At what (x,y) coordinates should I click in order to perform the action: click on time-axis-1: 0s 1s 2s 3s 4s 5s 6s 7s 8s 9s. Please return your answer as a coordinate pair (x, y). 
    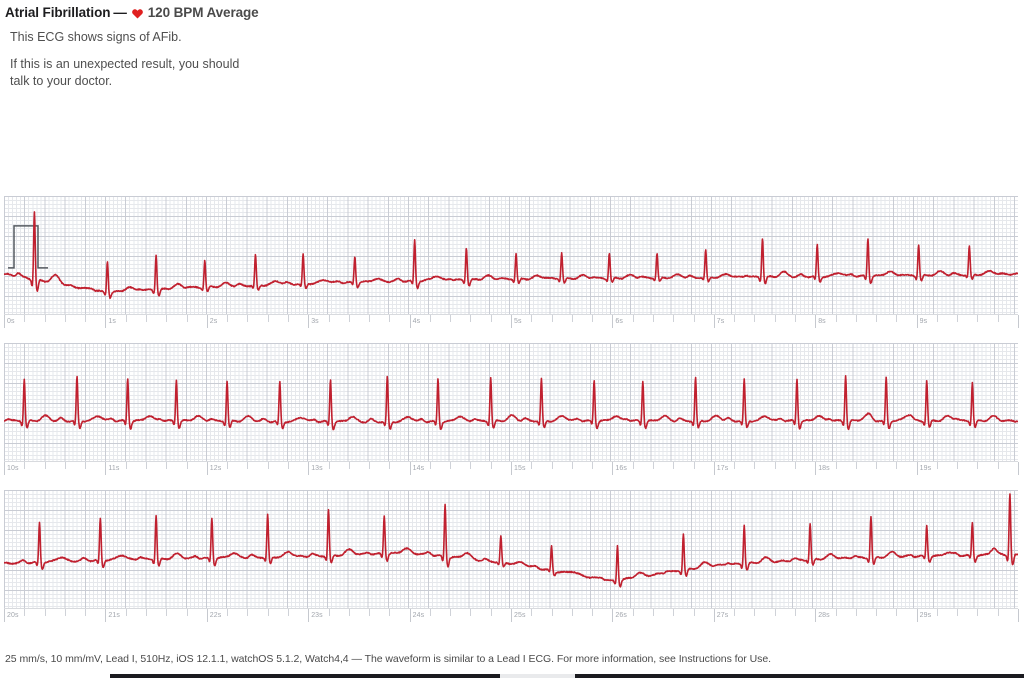
    Looking at the image, I should click on (511, 322).